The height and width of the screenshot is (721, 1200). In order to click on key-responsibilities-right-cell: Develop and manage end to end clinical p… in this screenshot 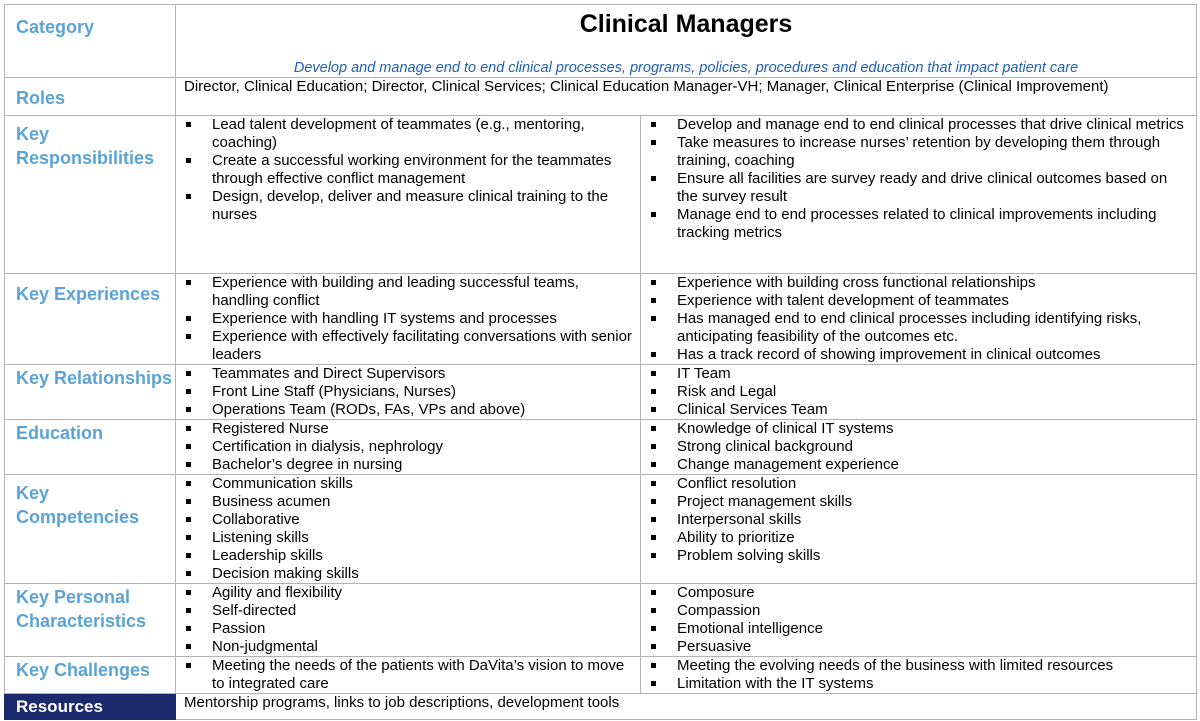, I will do `click(918, 194)`.